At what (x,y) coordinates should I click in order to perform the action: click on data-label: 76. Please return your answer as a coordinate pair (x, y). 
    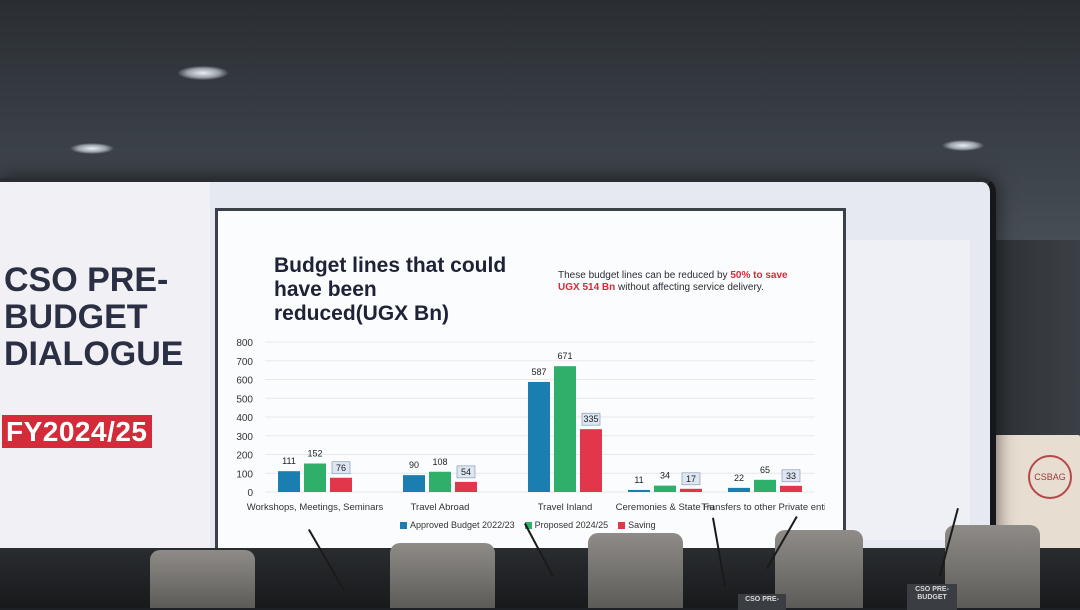
    Looking at the image, I should click on (341, 468).